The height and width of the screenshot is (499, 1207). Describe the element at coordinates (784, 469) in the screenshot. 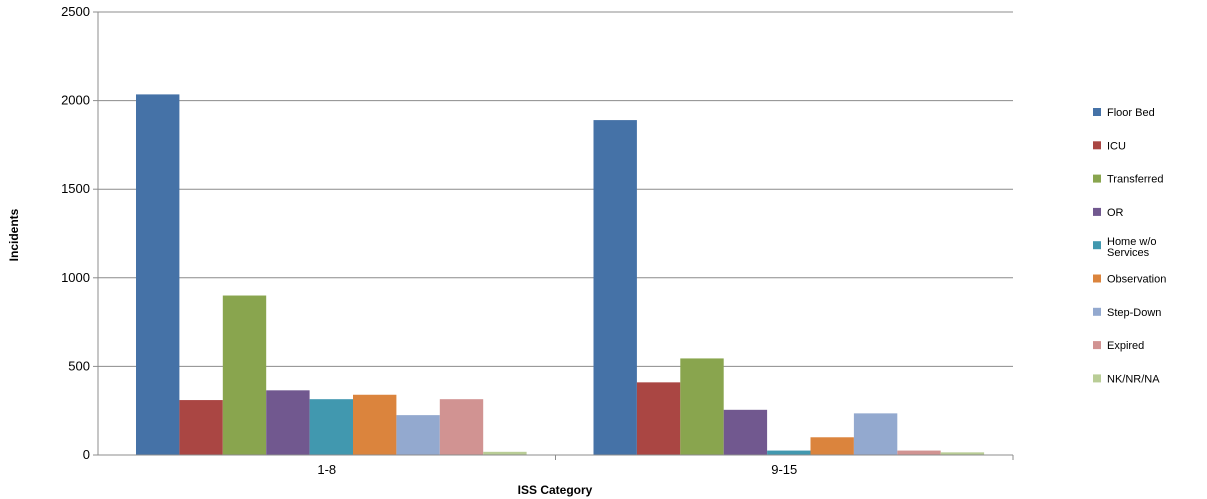

I see `x-tick-label: 9-15` at that location.